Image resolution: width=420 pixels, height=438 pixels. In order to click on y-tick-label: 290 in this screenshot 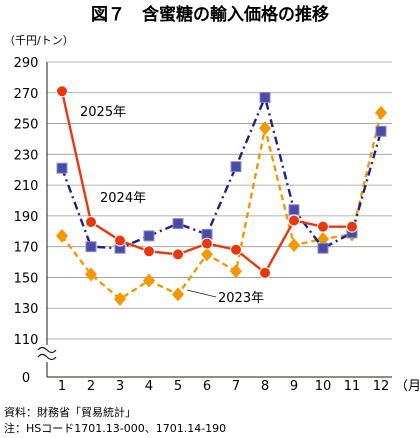, I will do `click(26, 63)`.